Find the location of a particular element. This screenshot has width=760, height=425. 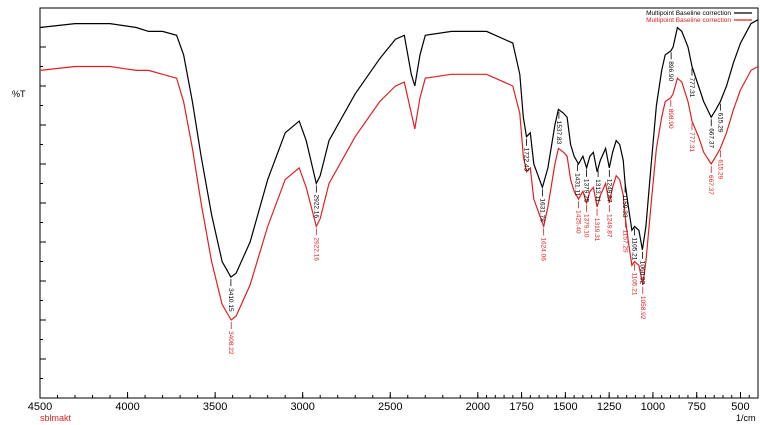

peak-label: 1313.11 is located at coordinates (597, 190).